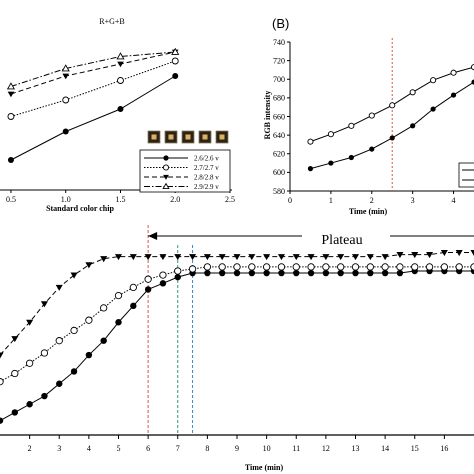 This screenshot has height=474, width=474. I want to click on panel-c-x-tick-label-9: 11, so click(296, 448).